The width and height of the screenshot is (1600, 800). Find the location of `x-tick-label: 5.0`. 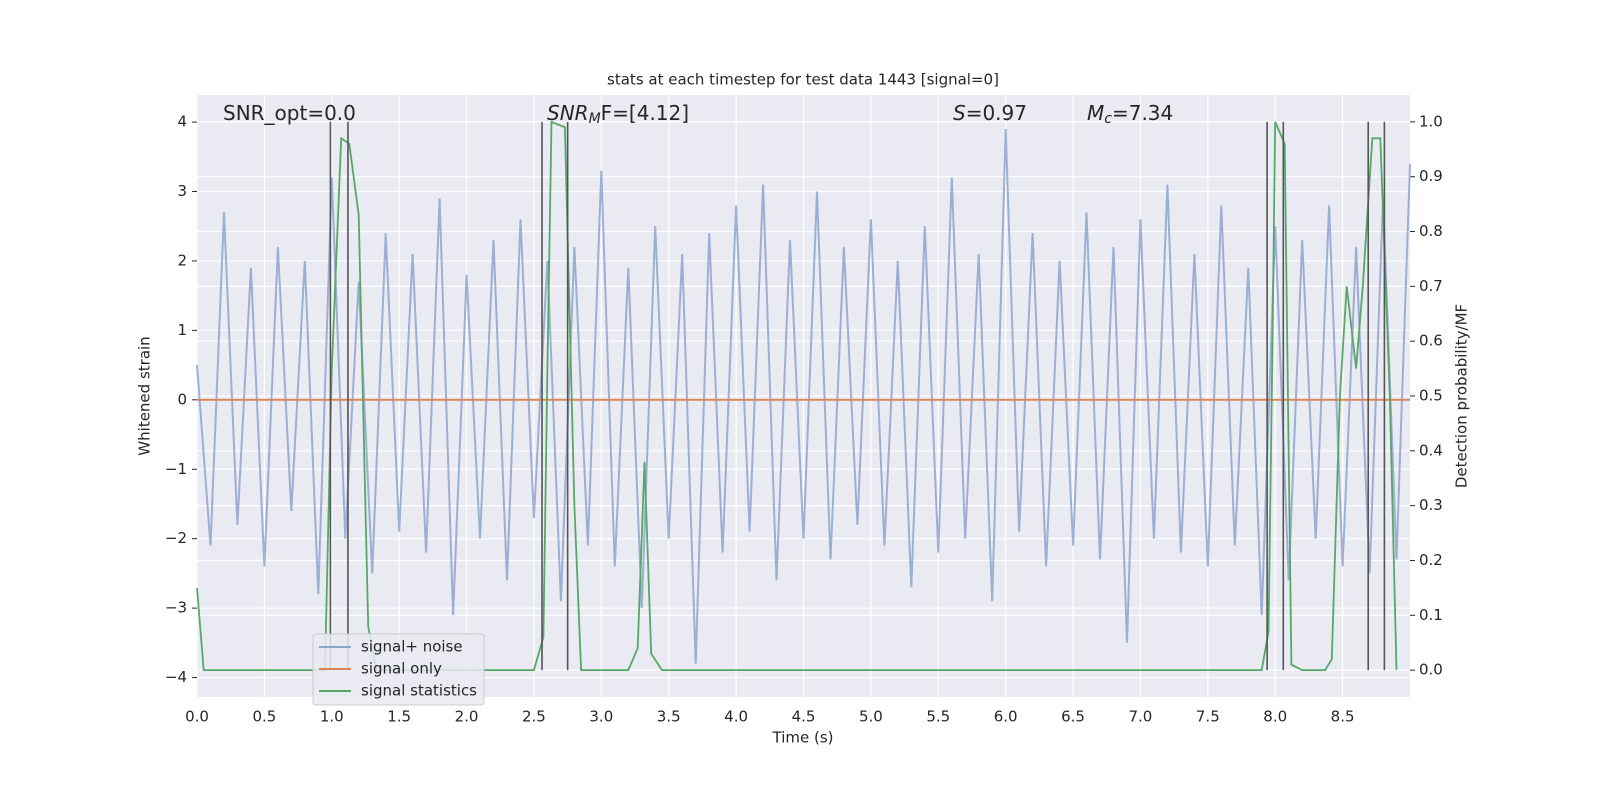

x-tick-label: 5.0 is located at coordinates (871, 717).